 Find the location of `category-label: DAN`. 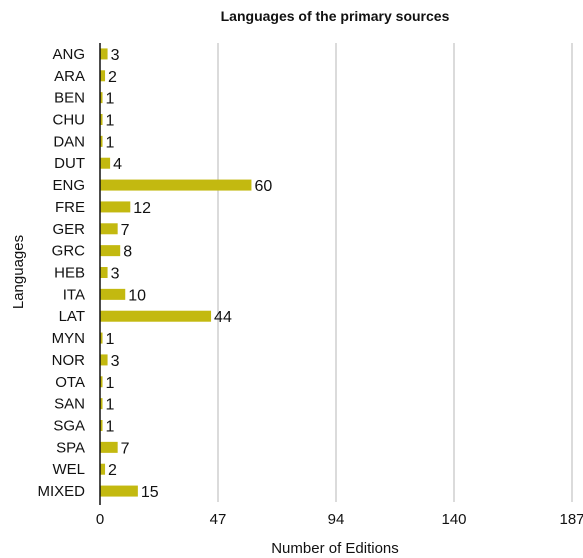

category-label: DAN is located at coordinates (69, 141).